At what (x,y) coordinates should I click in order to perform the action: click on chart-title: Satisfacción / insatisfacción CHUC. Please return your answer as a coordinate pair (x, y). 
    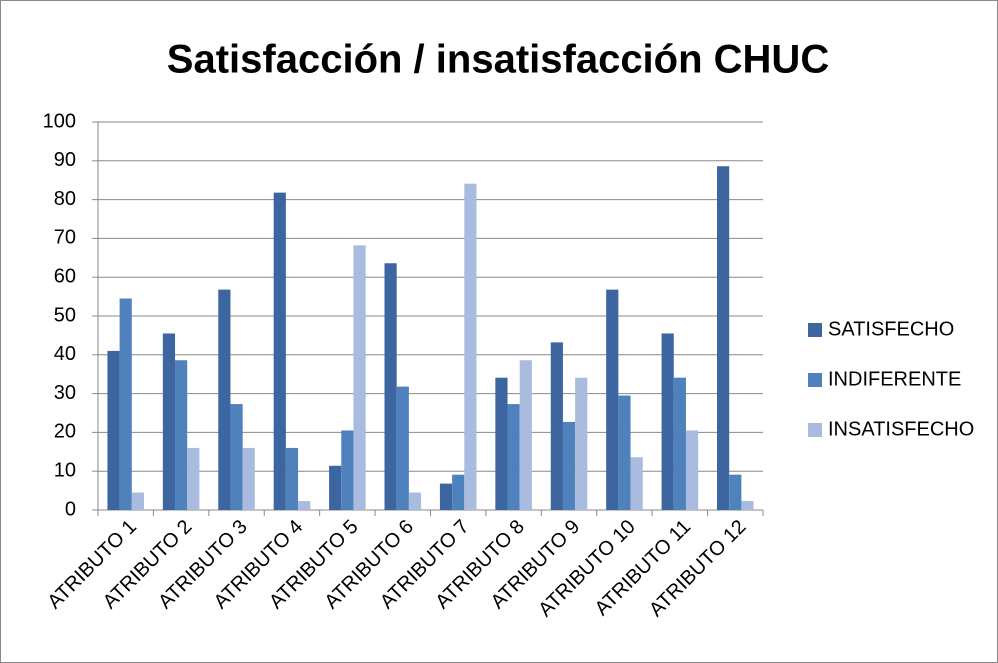
    Looking at the image, I should click on (498, 60).